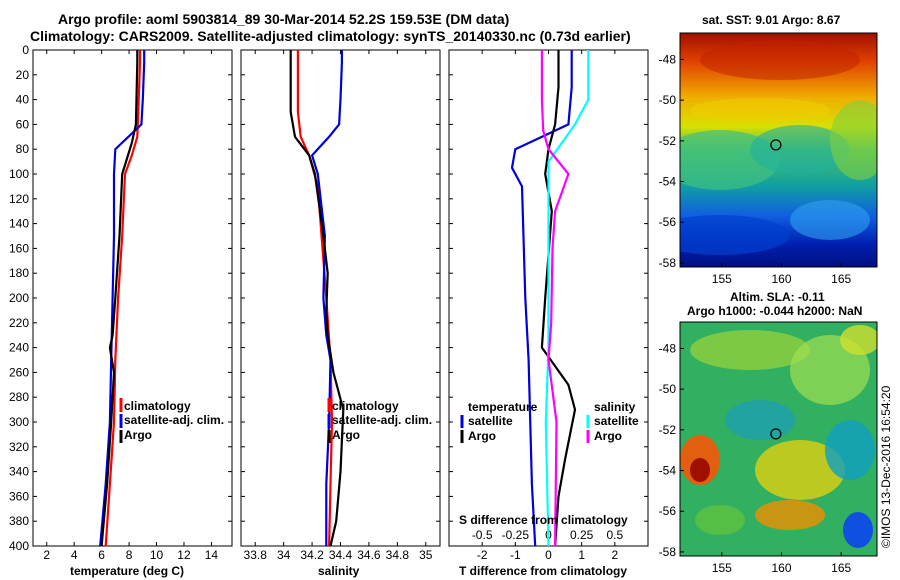  What do you see at coordinates (19, 323) in the screenshot?
I see `depth-tick-label: 220` at bounding box center [19, 323].